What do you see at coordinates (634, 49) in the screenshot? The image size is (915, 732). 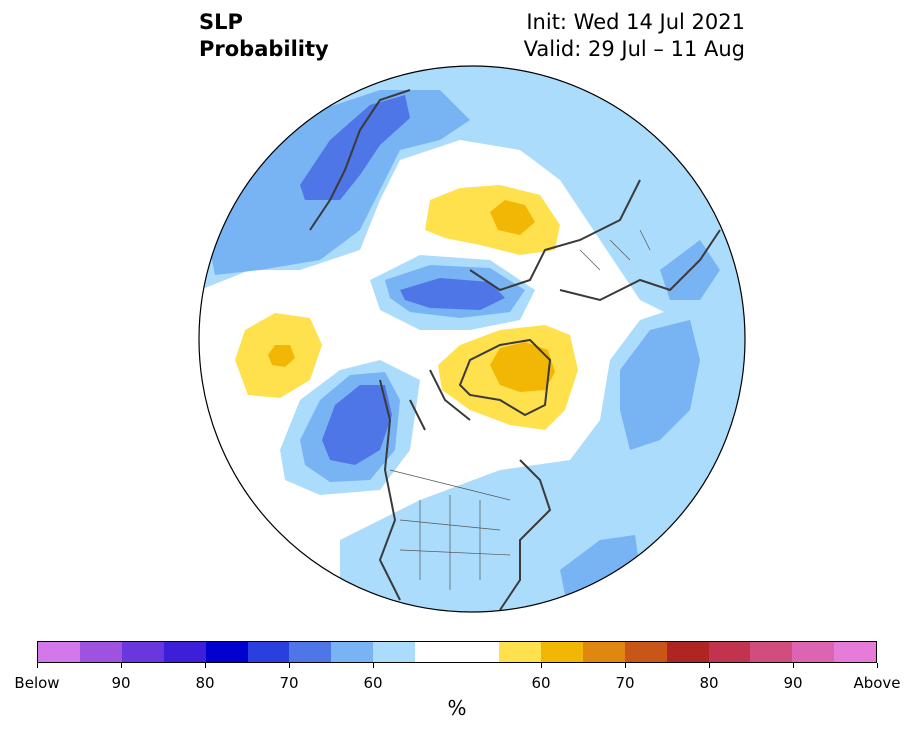 I see `valid-range: Valid: 29 Jul – 11 Aug` at bounding box center [634, 49].